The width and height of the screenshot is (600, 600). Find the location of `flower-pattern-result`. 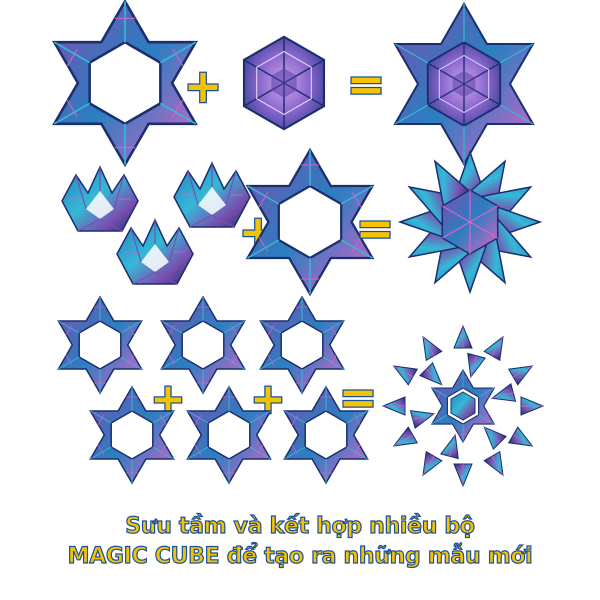

flower-pattern-result is located at coordinates (463, 406).